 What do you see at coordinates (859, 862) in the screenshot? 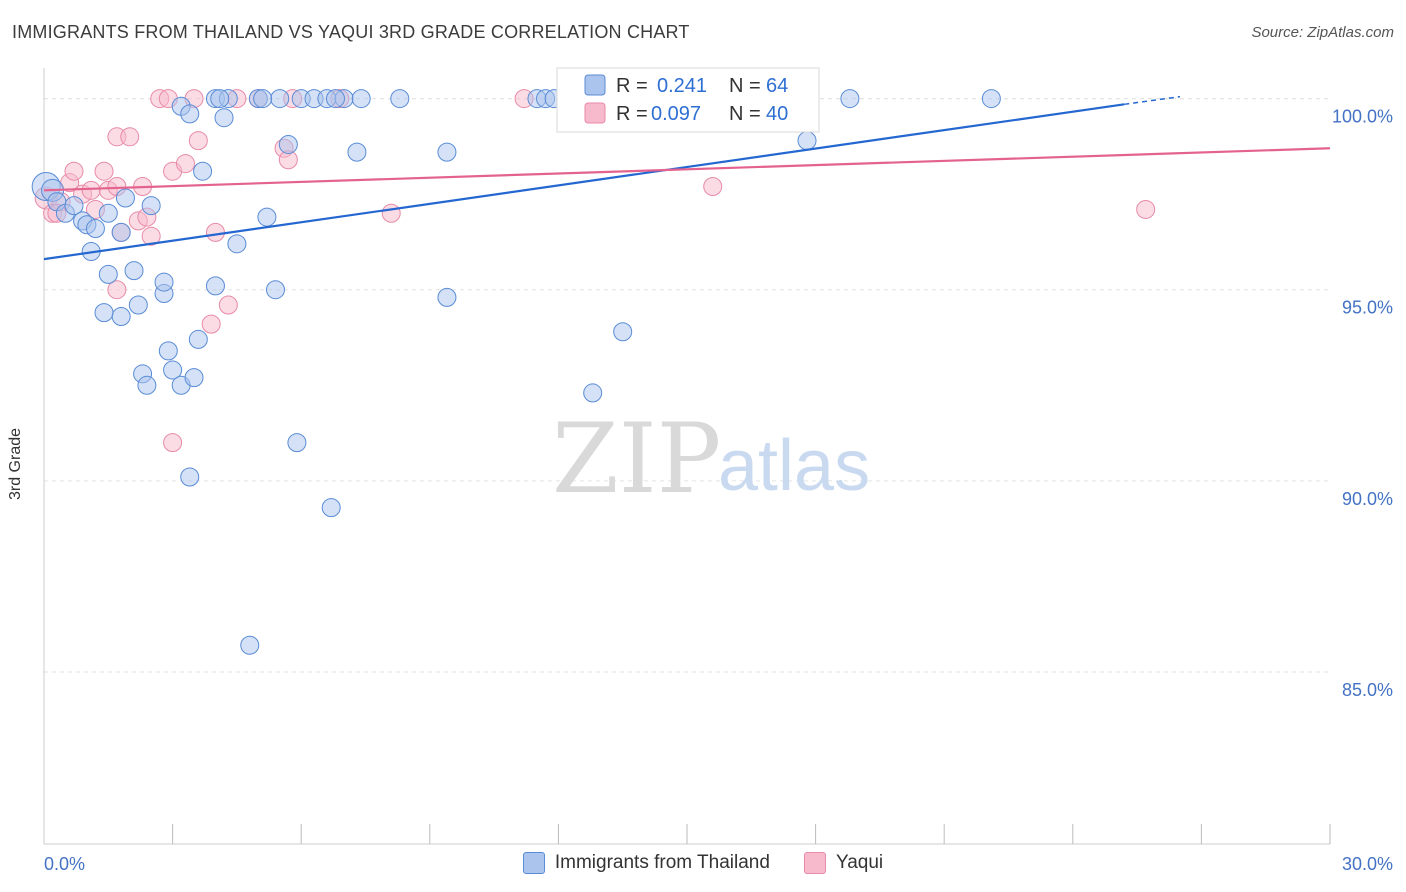
I see `yaqui-label: Yaqui` at bounding box center [859, 862].